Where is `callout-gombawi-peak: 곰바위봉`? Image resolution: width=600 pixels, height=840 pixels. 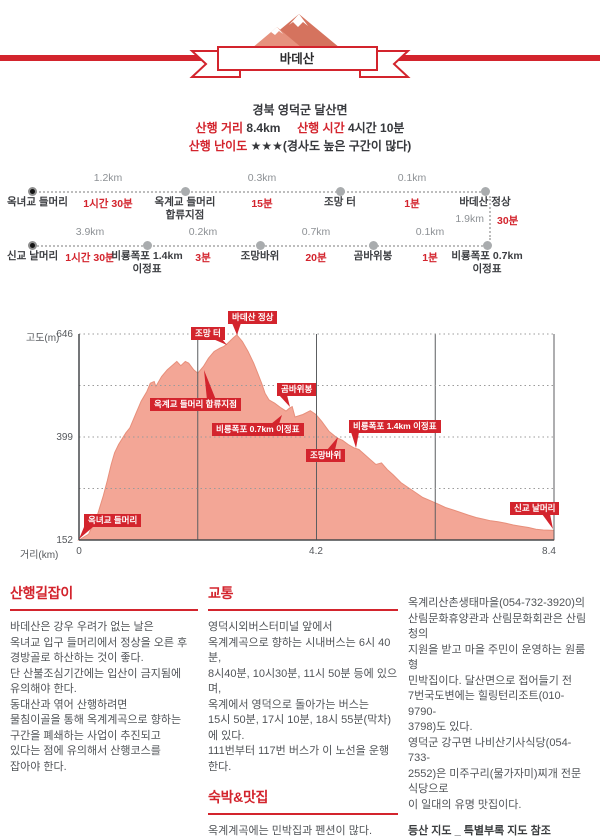 callout-gombawi-peak: 곰바위봉 is located at coordinates (297, 389).